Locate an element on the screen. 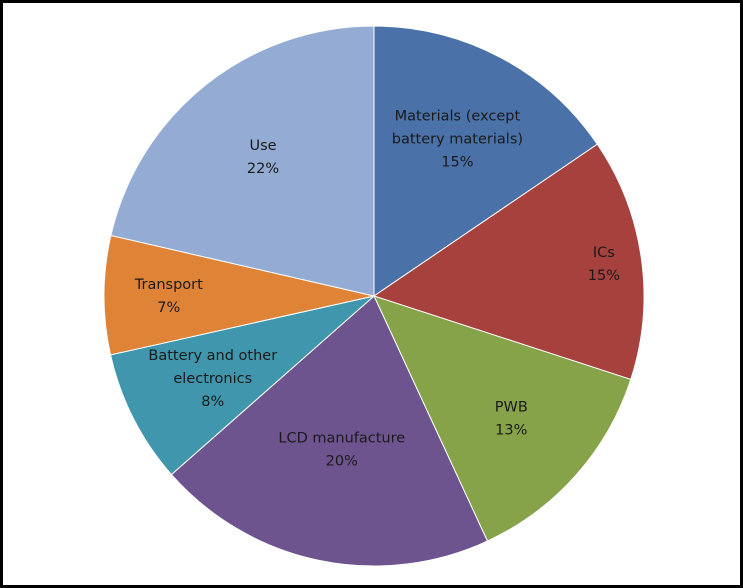 The height and width of the screenshot is (588, 743). slice-percent: 8% is located at coordinates (212, 402).